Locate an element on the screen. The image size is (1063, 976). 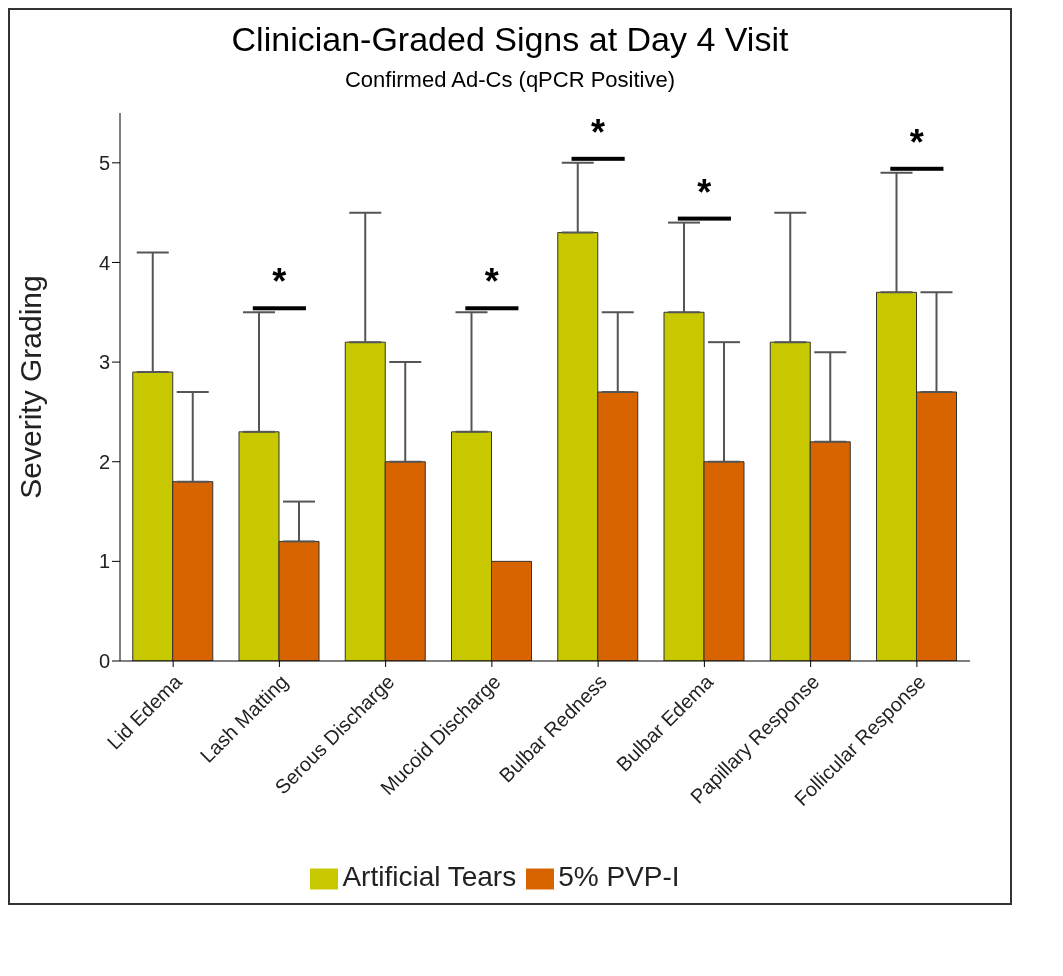
y-tick-label: 1 is located at coordinates (104, 561).